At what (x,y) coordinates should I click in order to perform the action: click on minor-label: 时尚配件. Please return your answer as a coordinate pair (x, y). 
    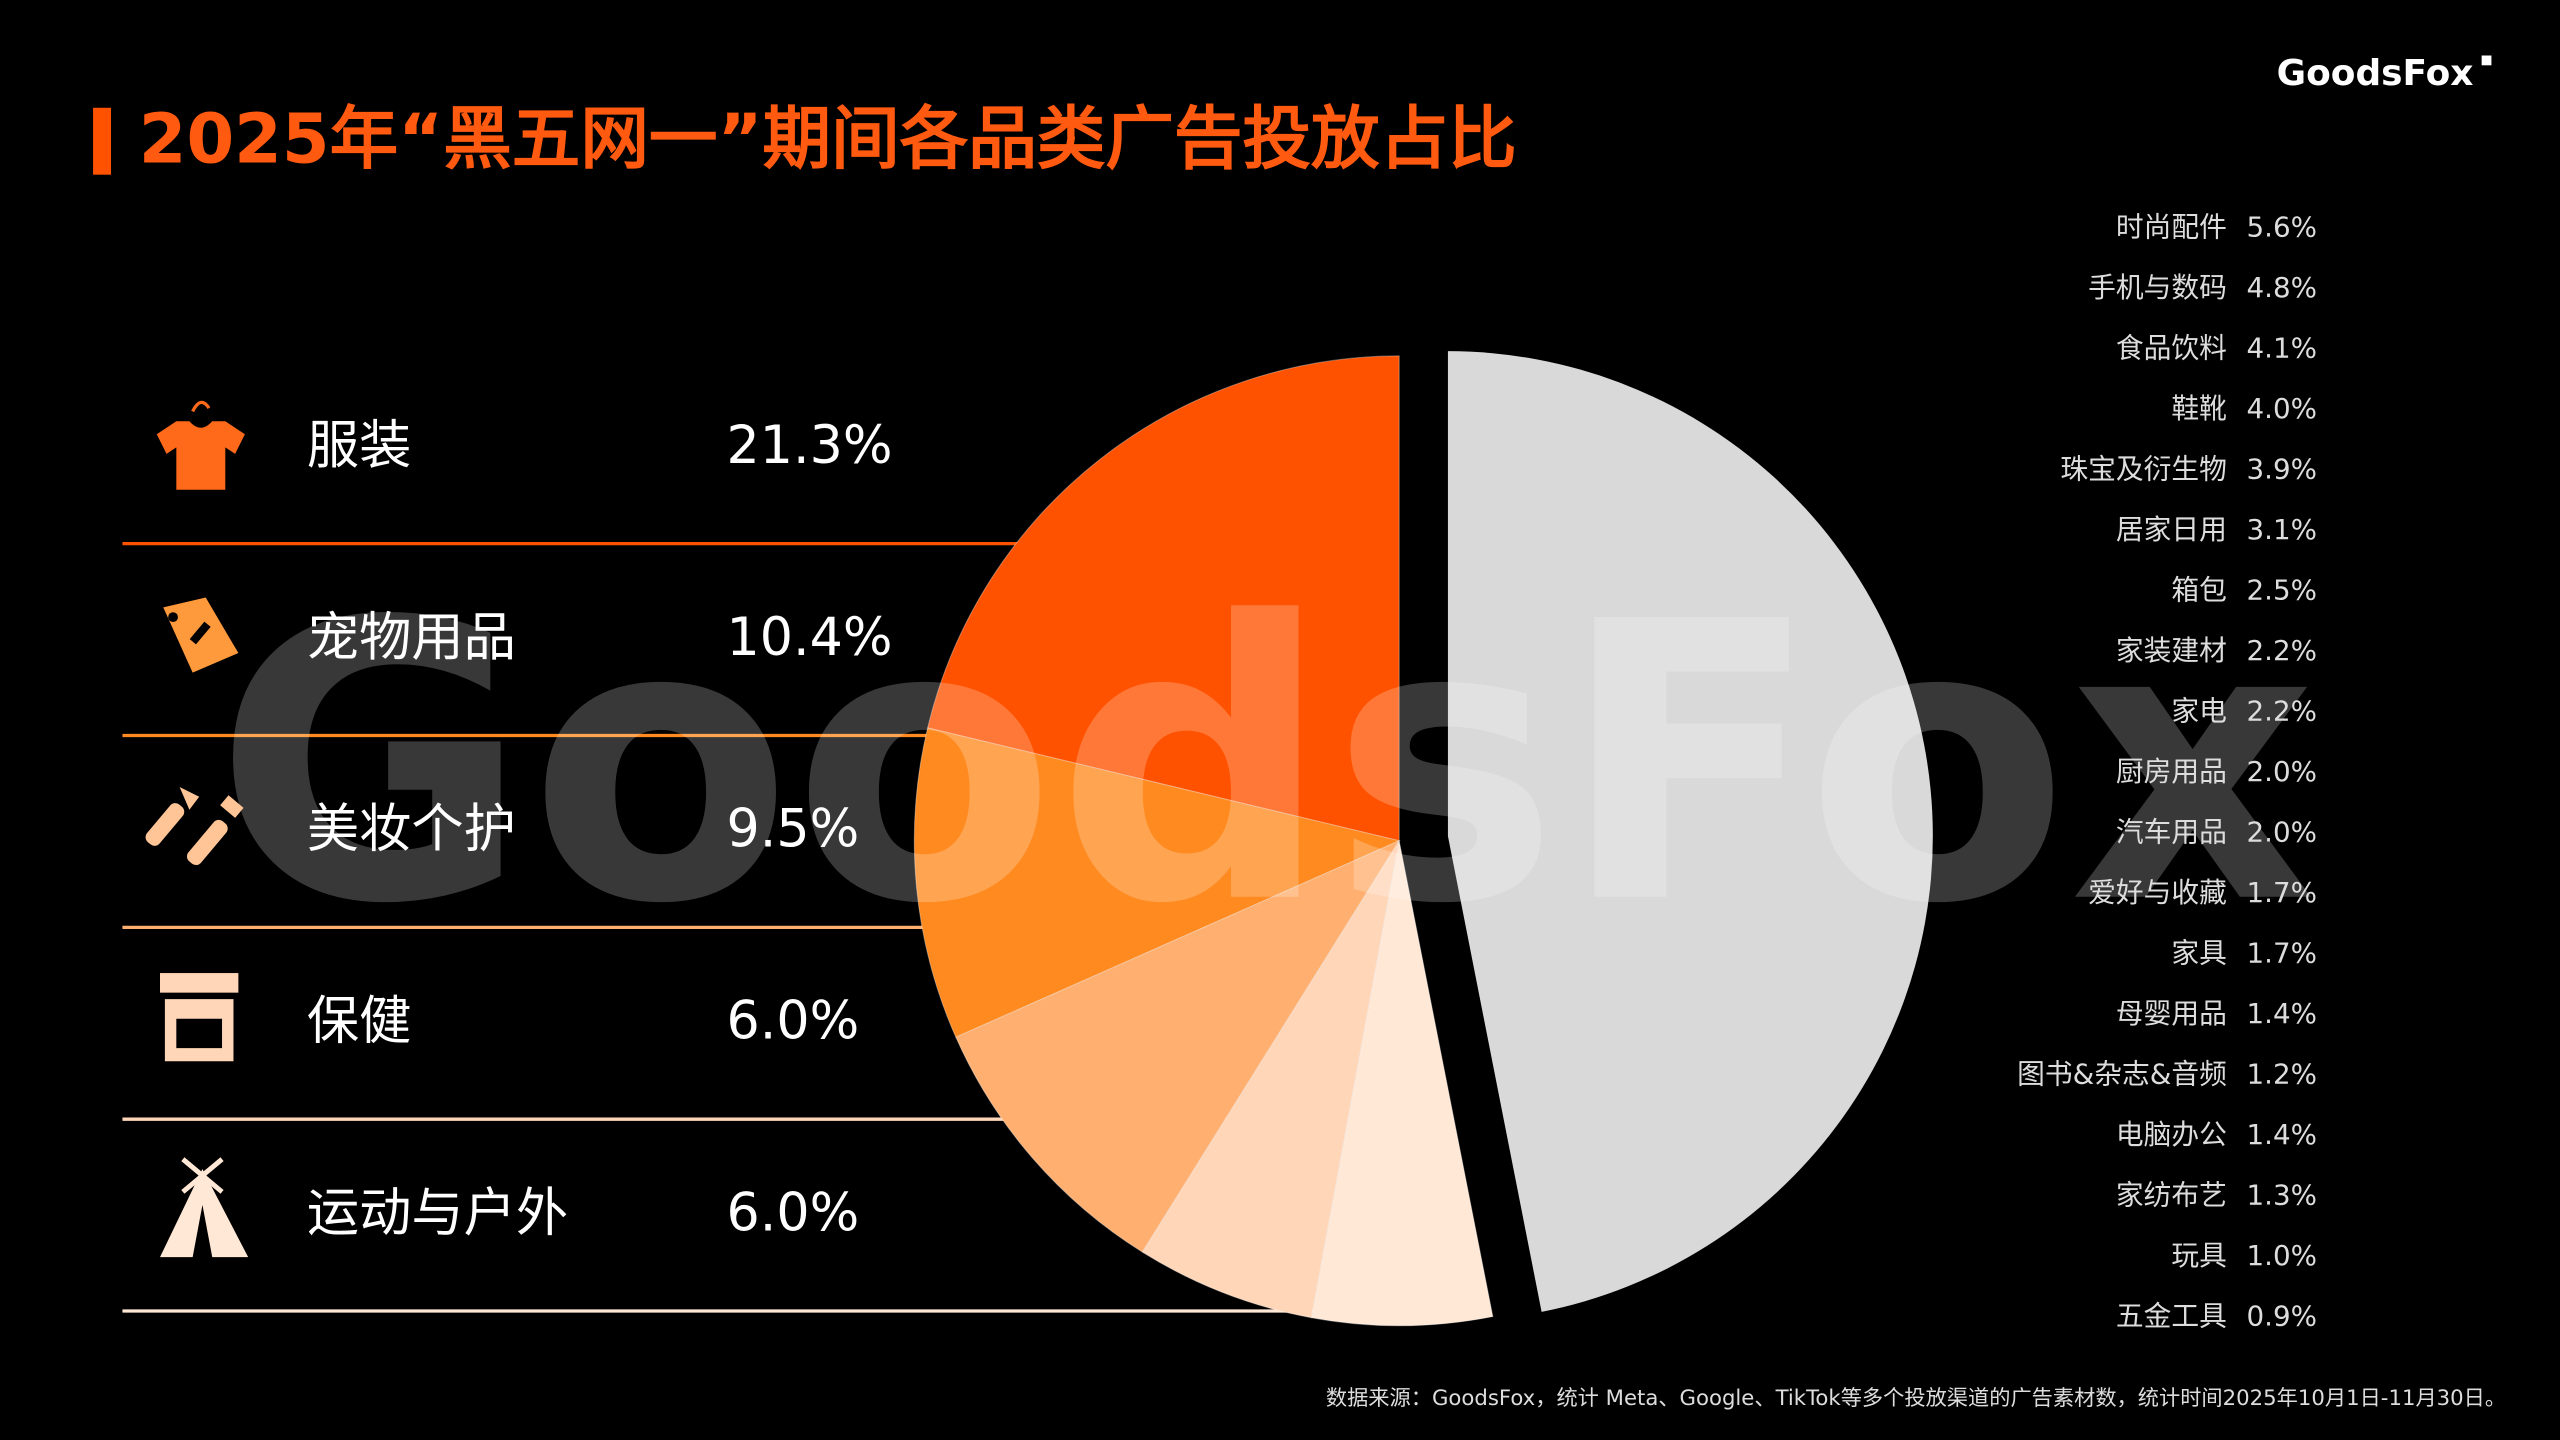
    Looking at the image, I should click on (2171, 227).